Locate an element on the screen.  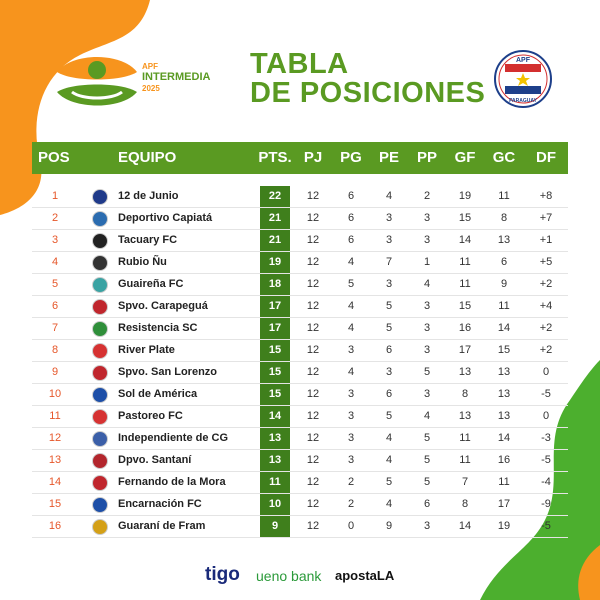
row-pos: 4 is located at coordinates (55, 262).